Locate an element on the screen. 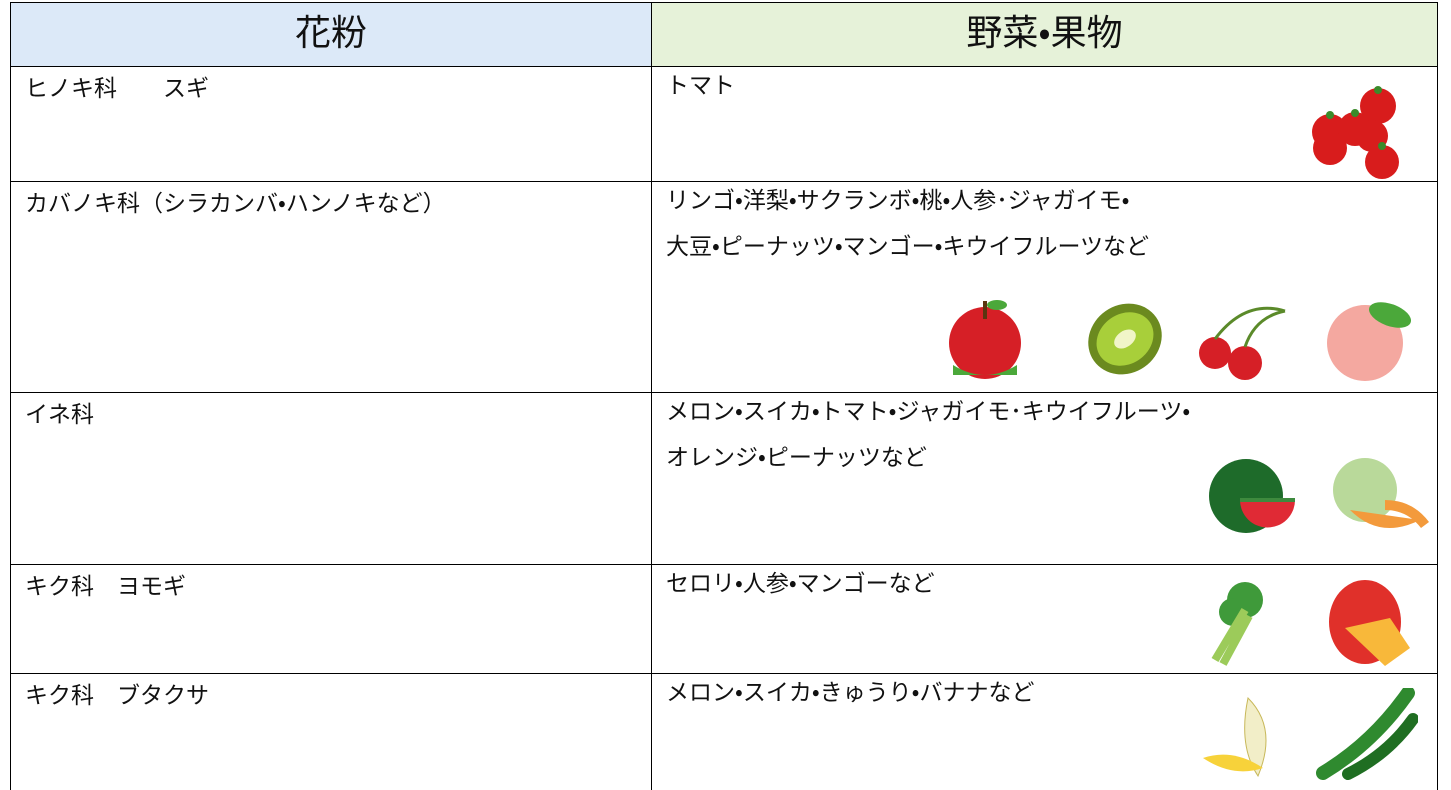 This screenshot has width=1451, height=790. pollen-text: カバノキ科（シラカンバ・ハンノキなど） is located at coordinates (235, 204).